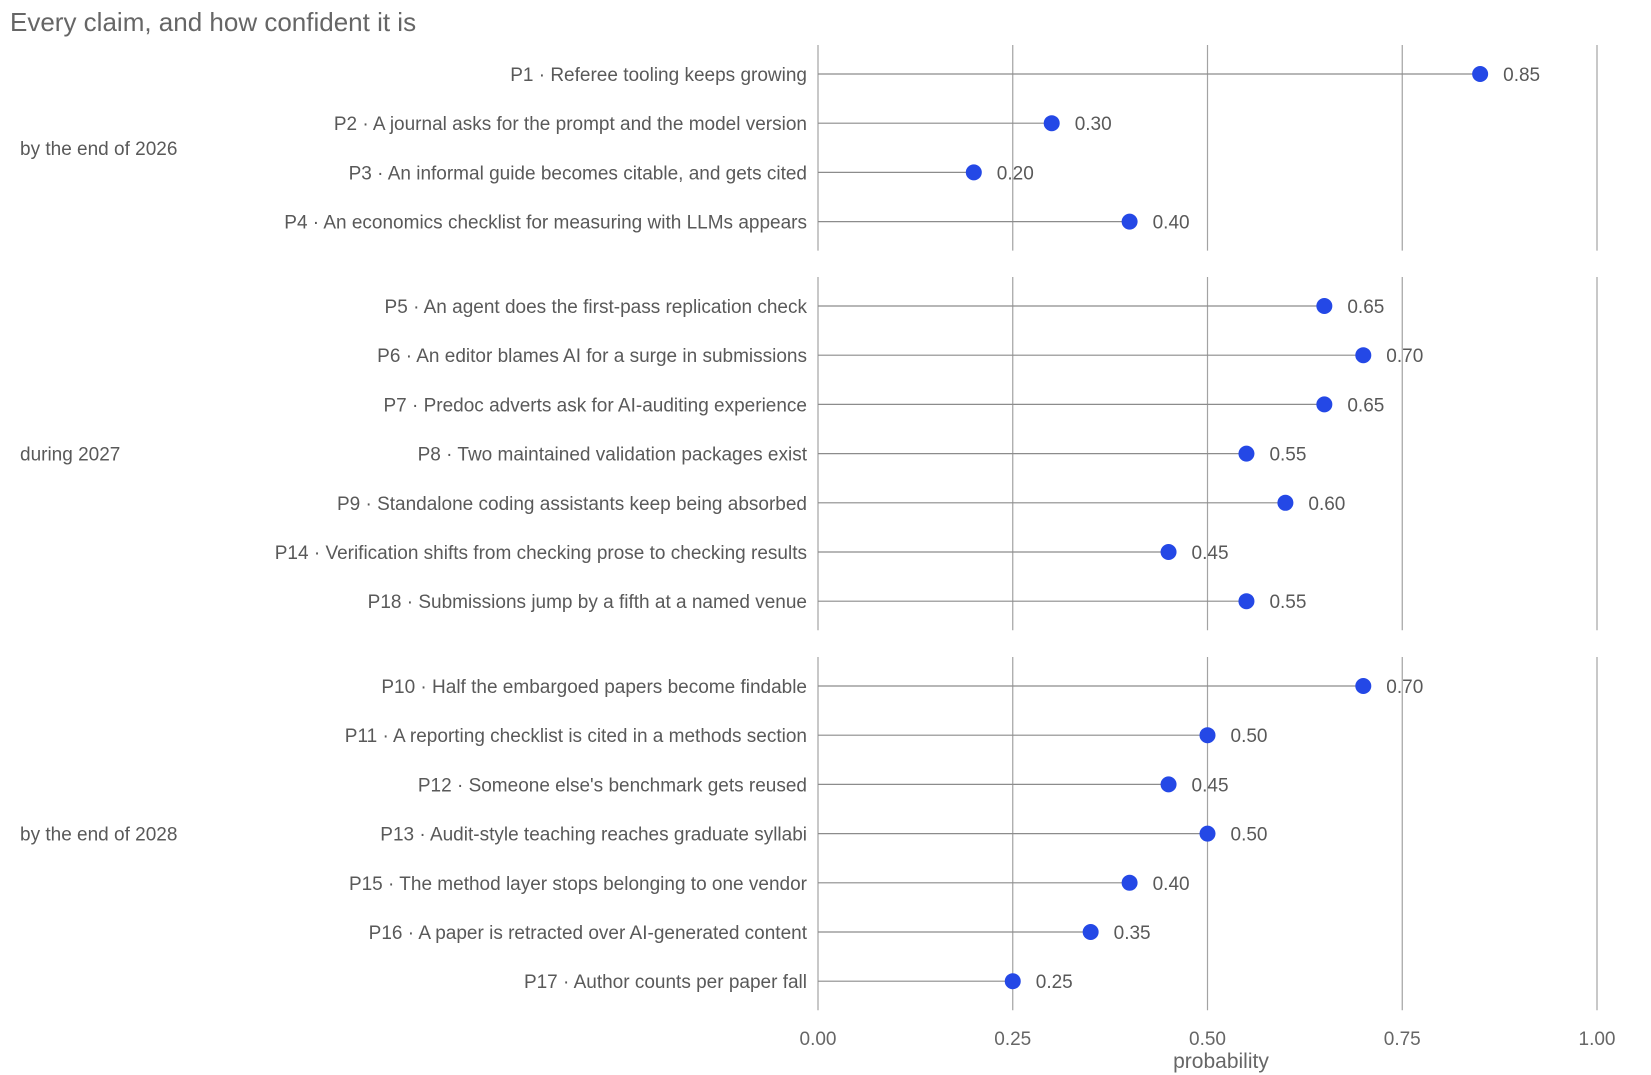 This screenshot has height=1075, width=1651. I want to click on chart-title: Every claim, and how confident it is, so click(213, 22).